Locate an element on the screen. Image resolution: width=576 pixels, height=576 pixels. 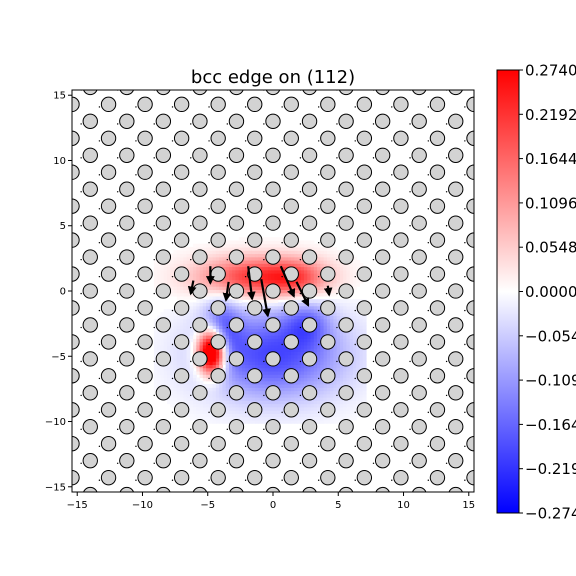
colorbar-tick-label: 0.2192 is located at coordinates (550, 115).